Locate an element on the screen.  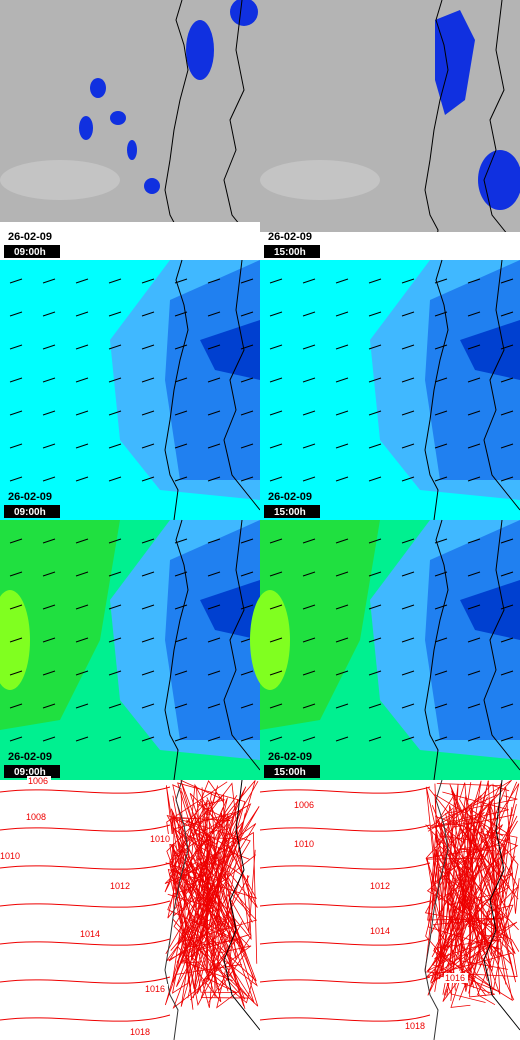
time-label: 15:00h is located at coordinates (290, 252).